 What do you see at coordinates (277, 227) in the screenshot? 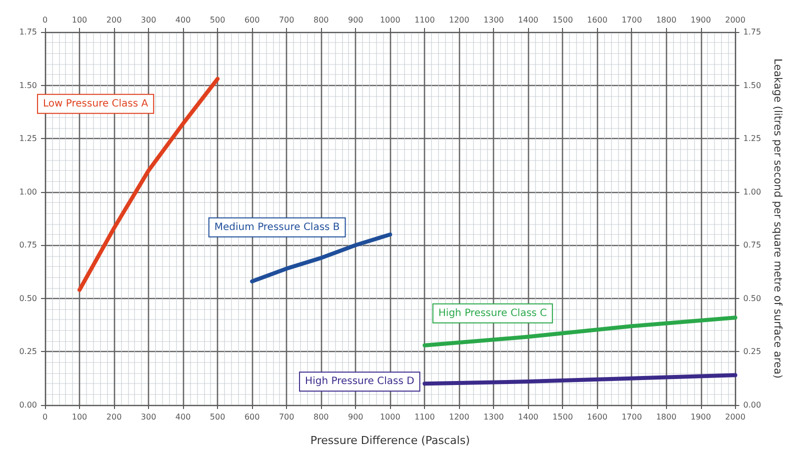
I see `series-label: Medium Pressure Class B` at bounding box center [277, 227].